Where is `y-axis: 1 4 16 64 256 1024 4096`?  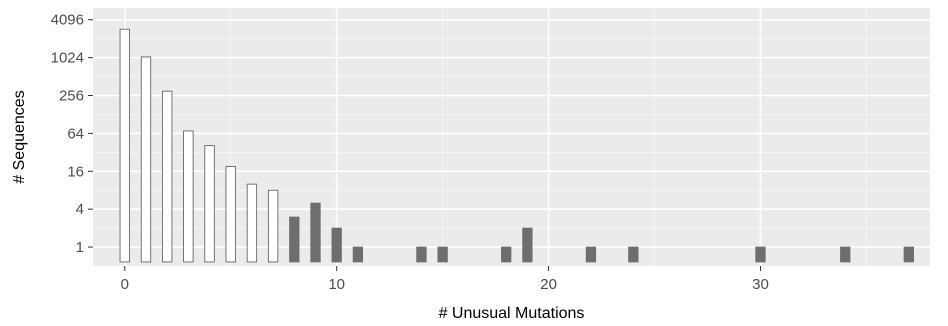 y-axis: 1 4 16 64 256 1024 4096 is located at coordinates (72, 134).